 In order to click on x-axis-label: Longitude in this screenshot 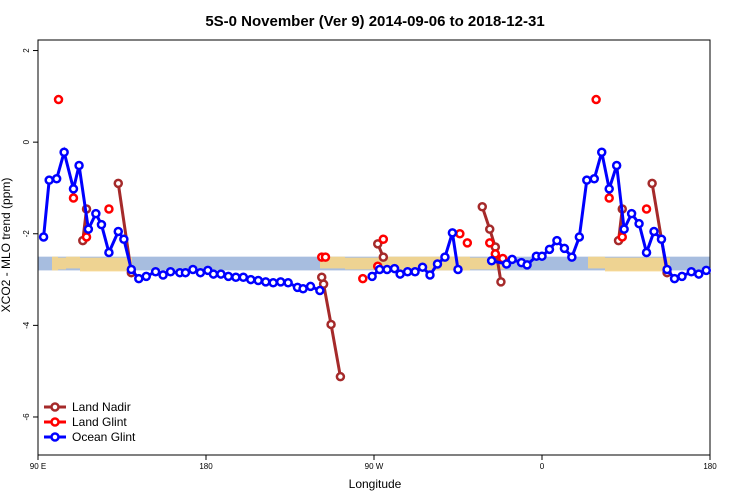, I will do `click(375, 484)`.